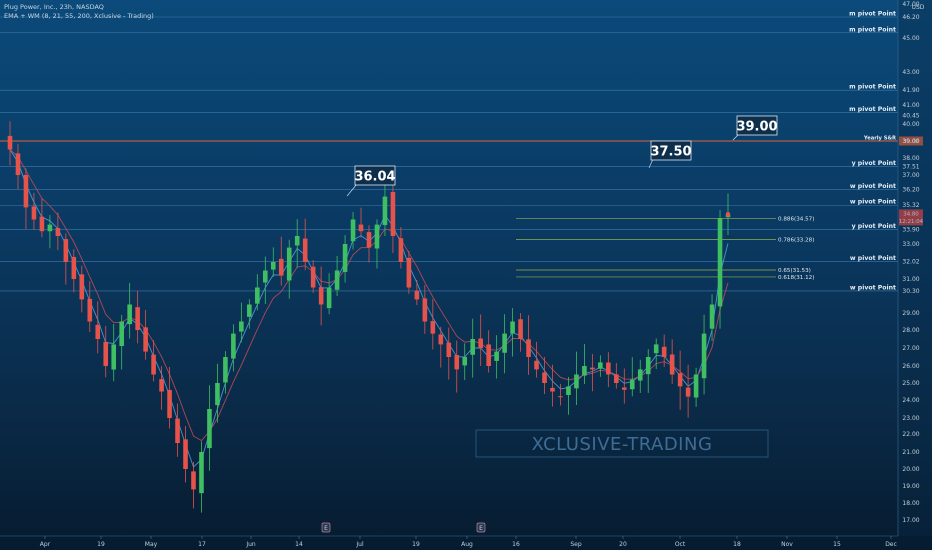 The image size is (932, 550). What do you see at coordinates (54, 7) in the screenshot?
I see `chart-title: Plug Power, Inc., 23h, NASDAQ` at bounding box center [54, 7].